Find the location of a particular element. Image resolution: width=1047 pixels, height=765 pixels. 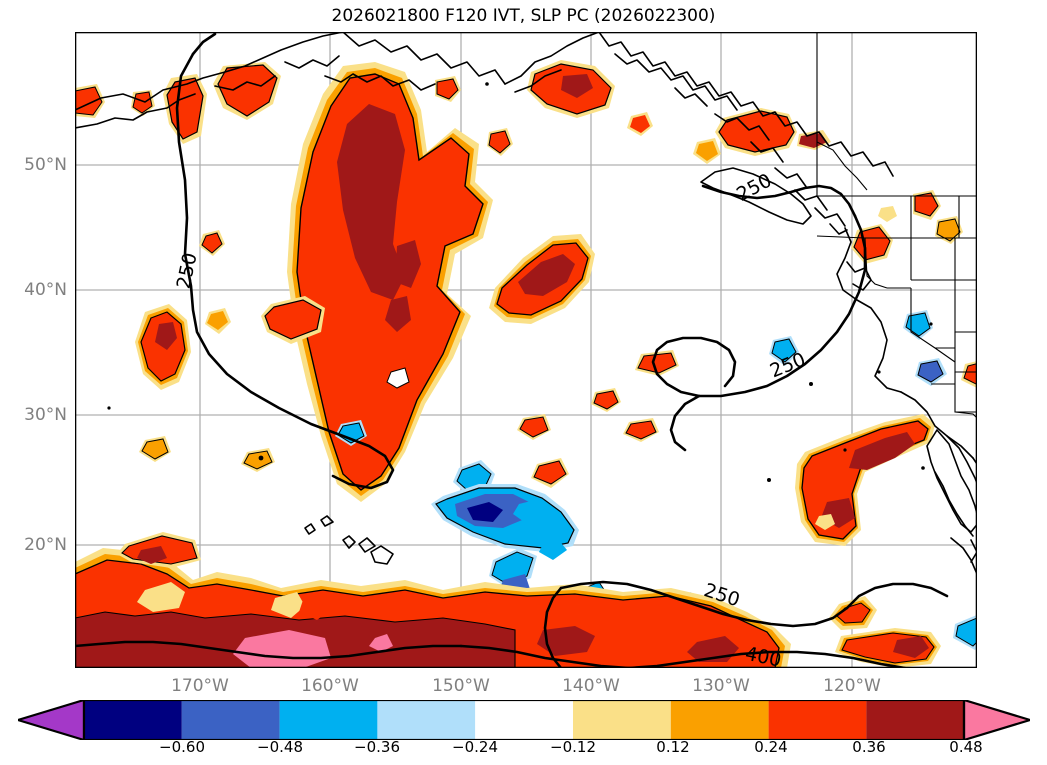

shade-negative-central is located at coordinates (505, 531).